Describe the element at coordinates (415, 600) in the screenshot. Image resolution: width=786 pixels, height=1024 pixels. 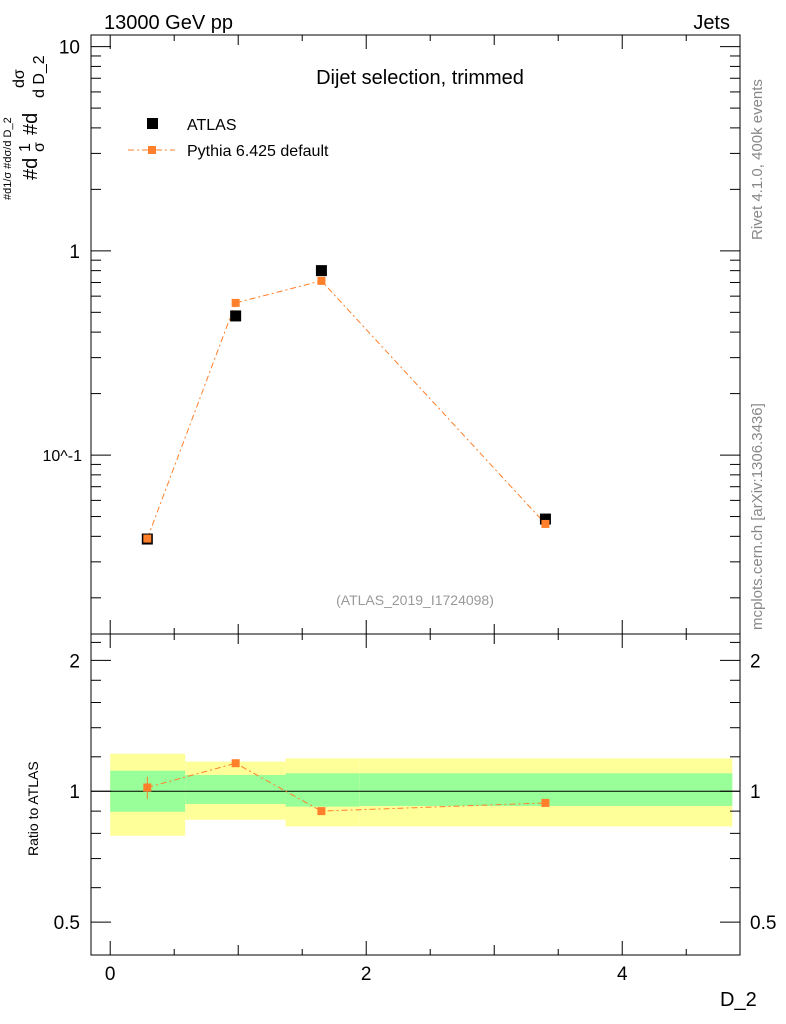
I see `analysis-id: (ATLAS_2019_I1724098)` at that location.